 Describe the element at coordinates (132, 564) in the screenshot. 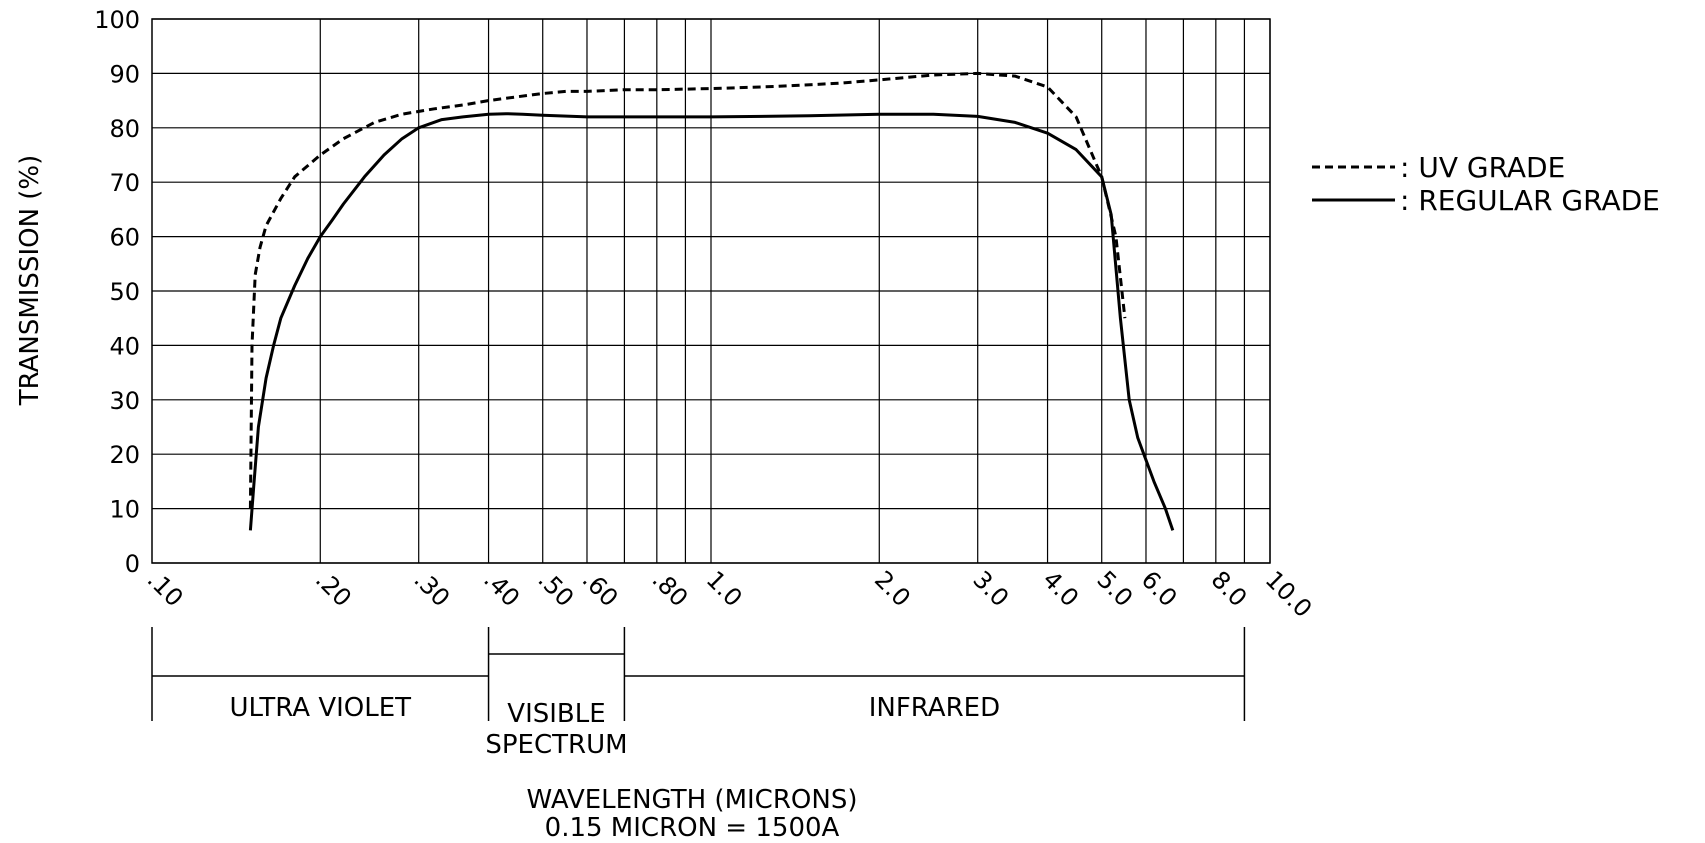

I see `y-tick-label: 0` at that location.